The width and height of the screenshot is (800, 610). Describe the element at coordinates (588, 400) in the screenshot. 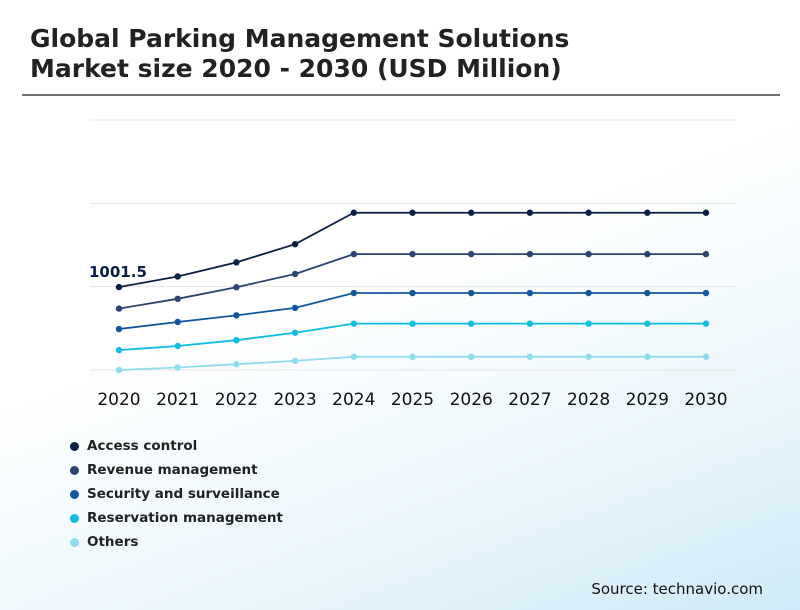

I see `x-tick-label-2028: 2028` at that location.